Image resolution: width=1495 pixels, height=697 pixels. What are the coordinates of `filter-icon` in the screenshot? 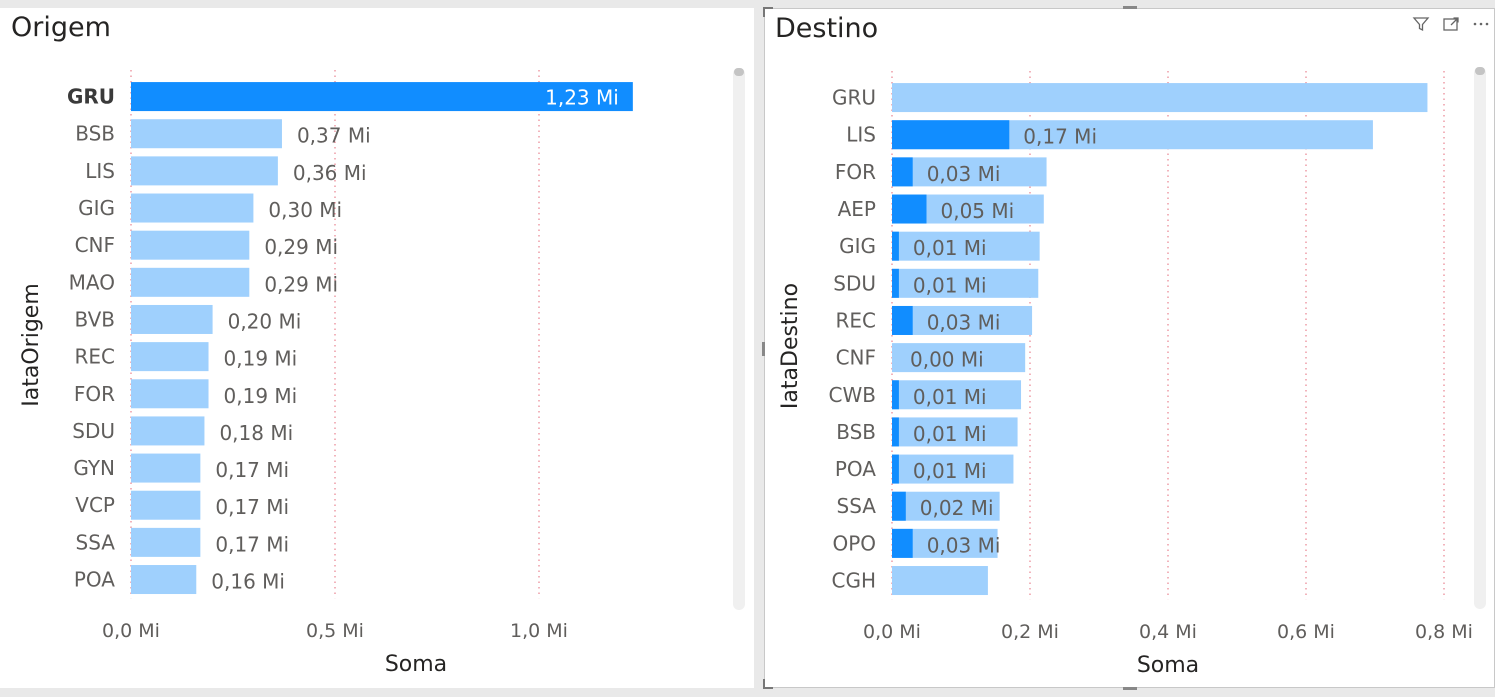 It's located at (1421, 26).